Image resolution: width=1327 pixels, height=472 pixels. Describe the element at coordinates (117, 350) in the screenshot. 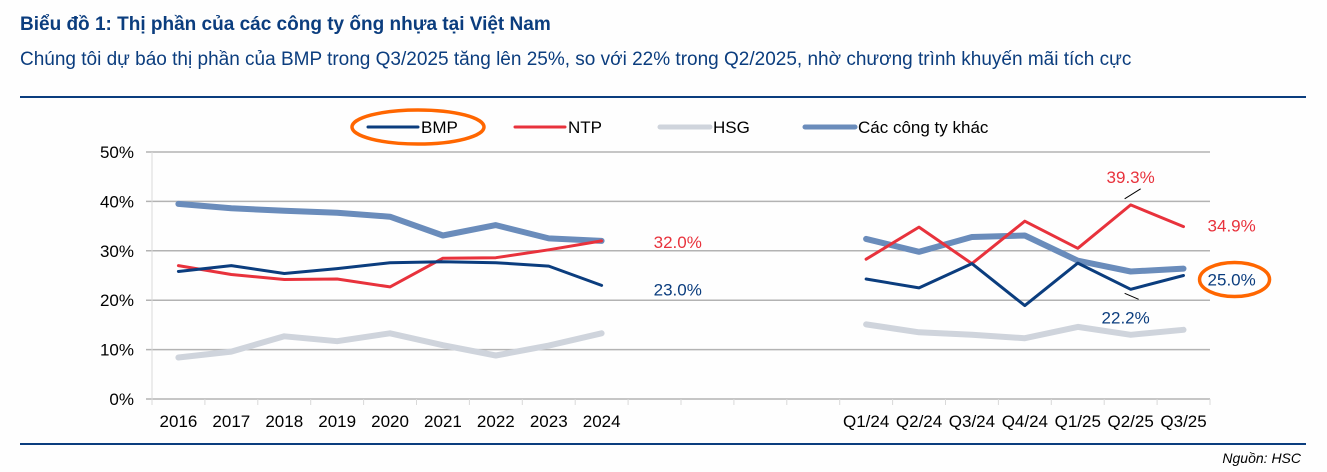

I see `y-tick-label: 10%` at that location.